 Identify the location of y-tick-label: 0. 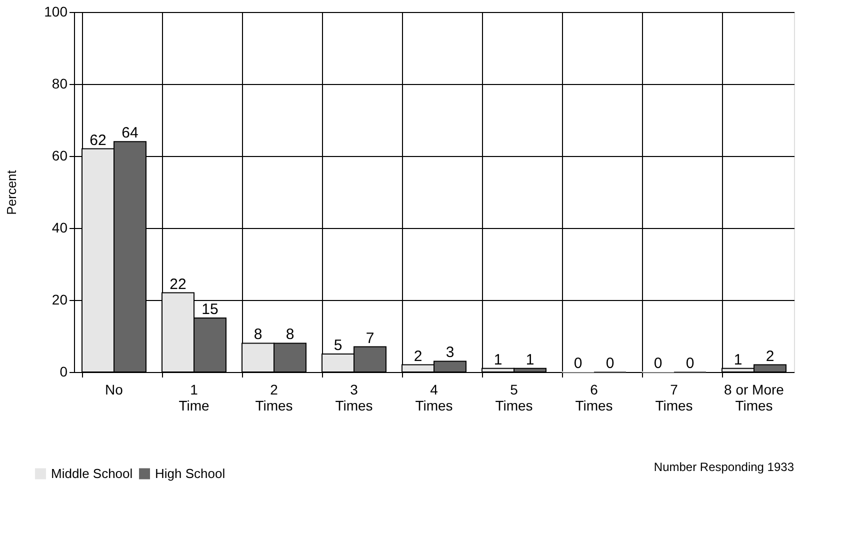
(64, 372).